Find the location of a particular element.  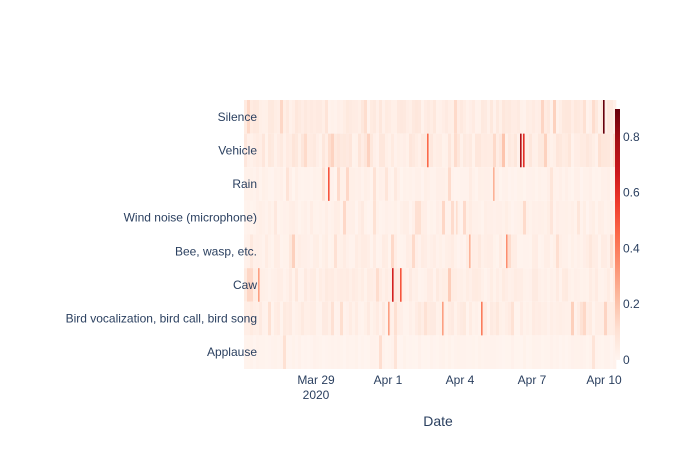

y-tick-label: Rain is located at coordinates (244, 184).